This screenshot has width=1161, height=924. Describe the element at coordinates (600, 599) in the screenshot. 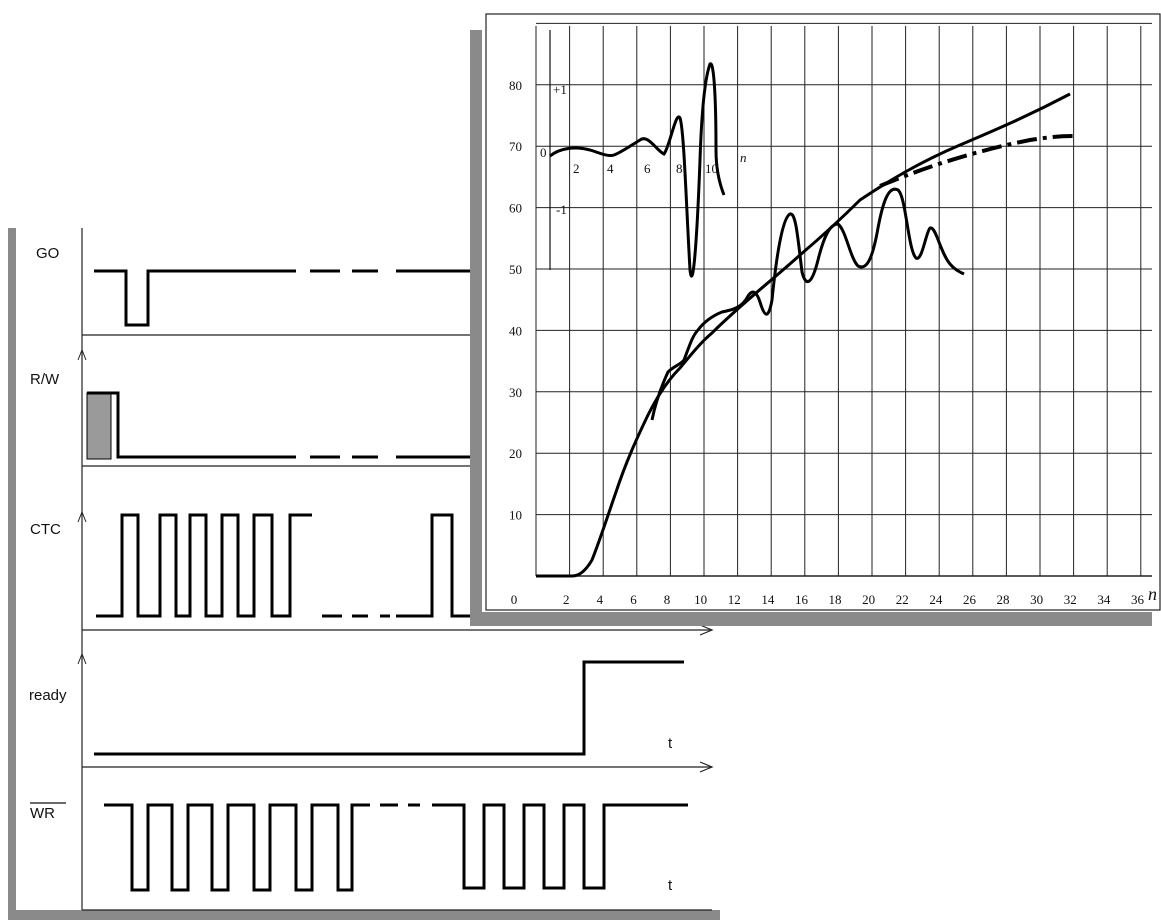

I see `x-tick-label: 4` at that location.